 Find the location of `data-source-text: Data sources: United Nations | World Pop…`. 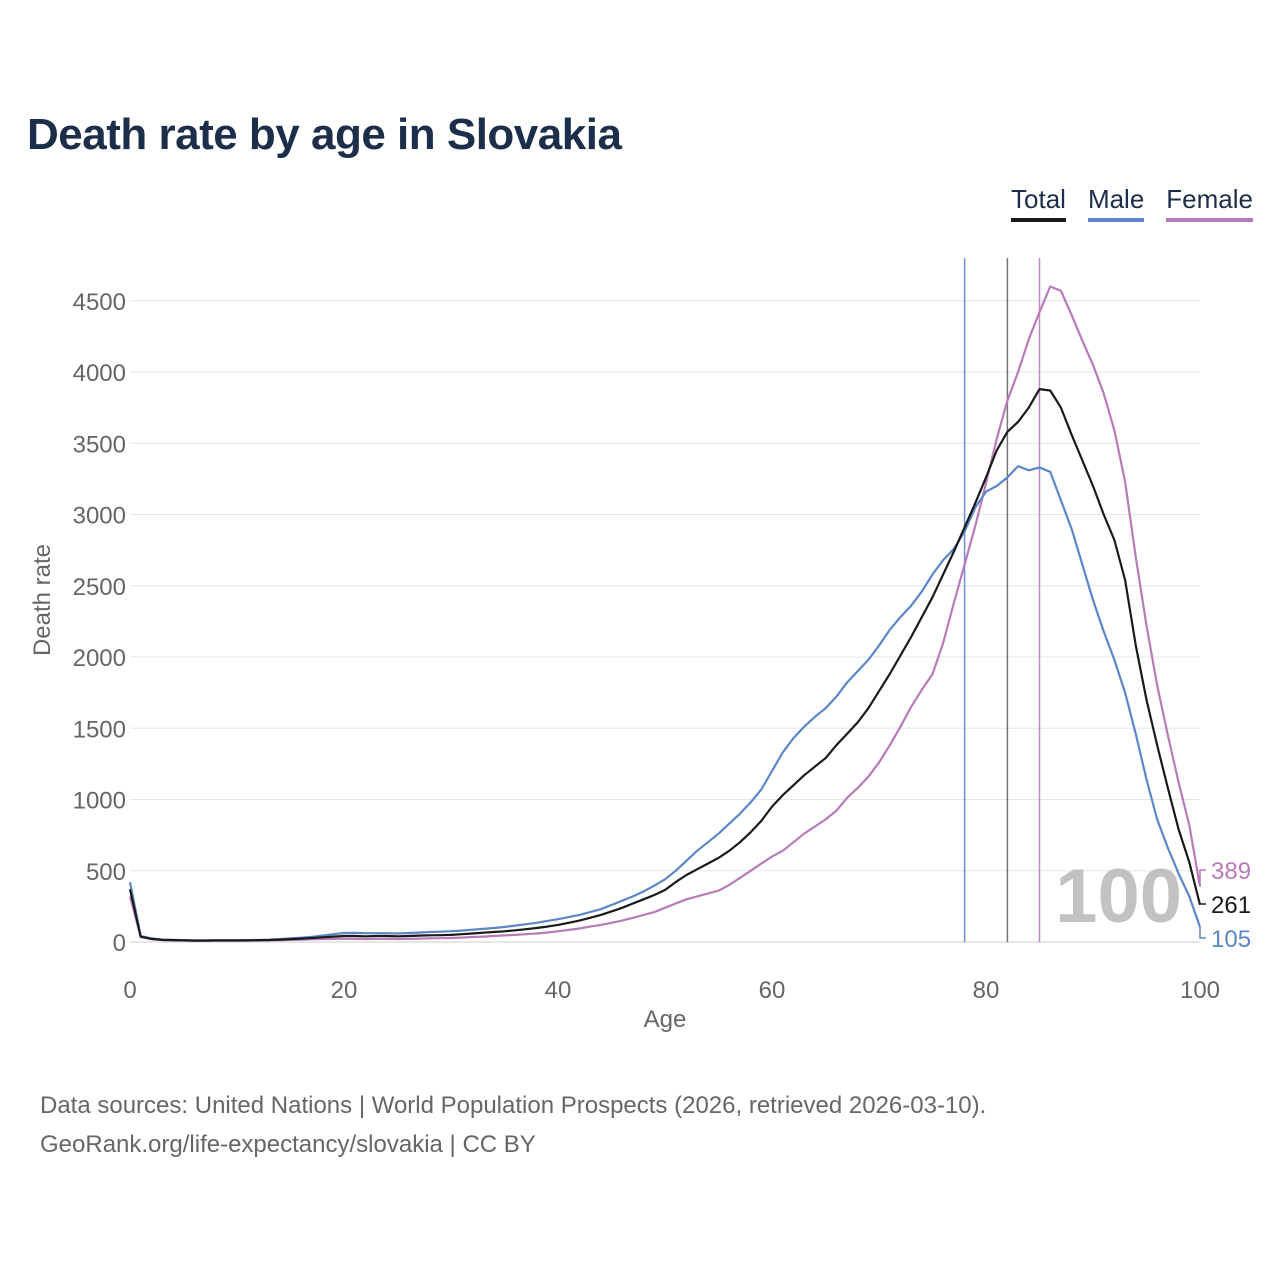

data-source-text: Data sources: United Nations | World Pop… is located at coordinates (513, 1105).